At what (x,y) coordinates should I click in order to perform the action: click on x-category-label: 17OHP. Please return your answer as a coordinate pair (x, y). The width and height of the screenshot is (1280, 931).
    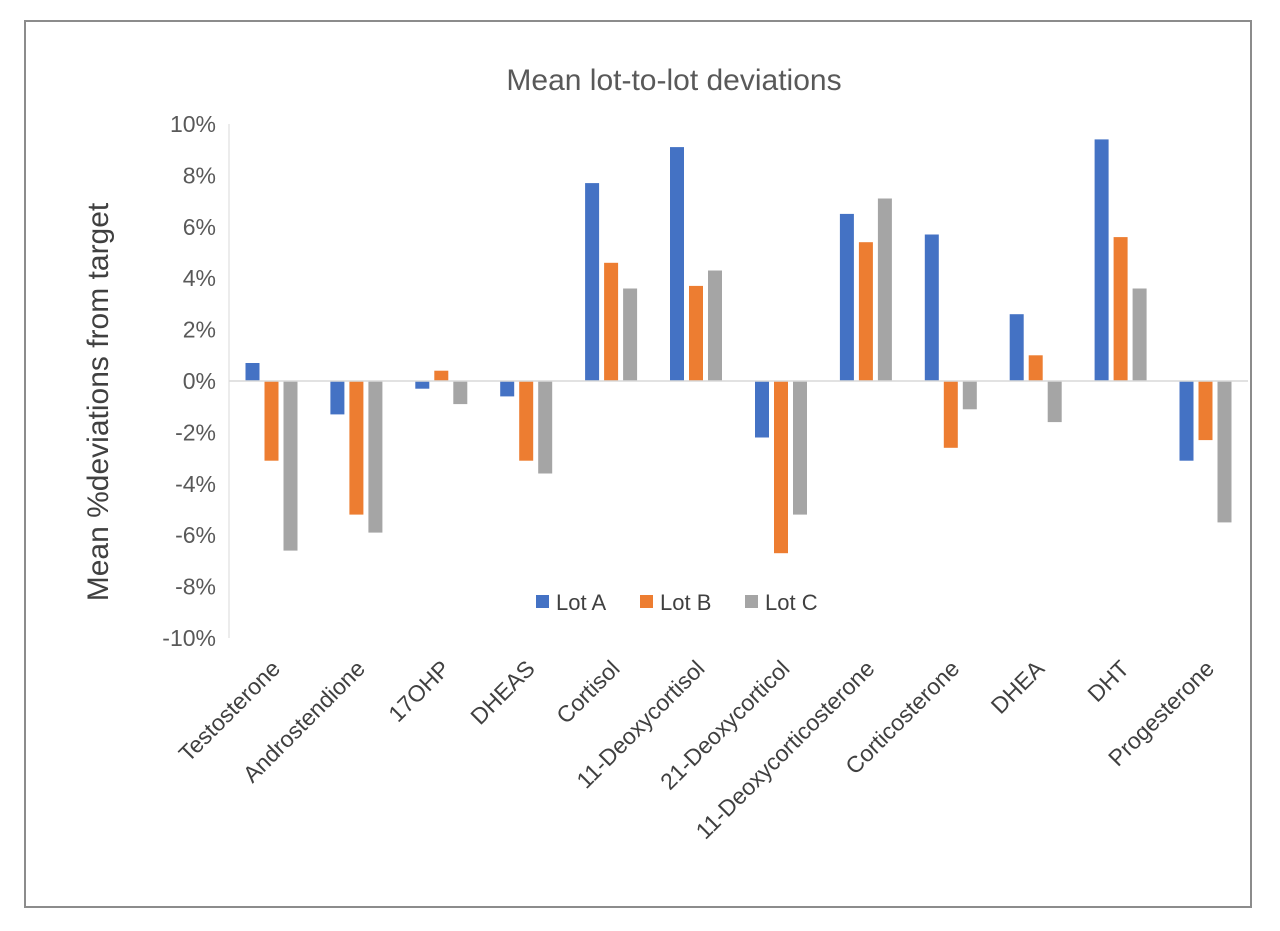
    Looking at the image, I should click on (419, 691).